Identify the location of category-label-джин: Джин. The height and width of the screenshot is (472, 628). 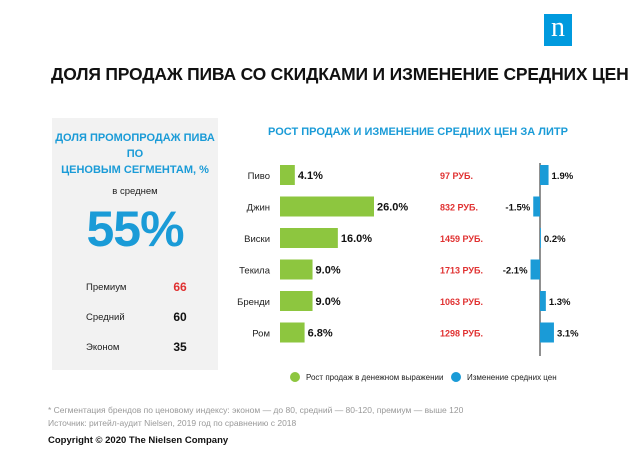
(258, 208).